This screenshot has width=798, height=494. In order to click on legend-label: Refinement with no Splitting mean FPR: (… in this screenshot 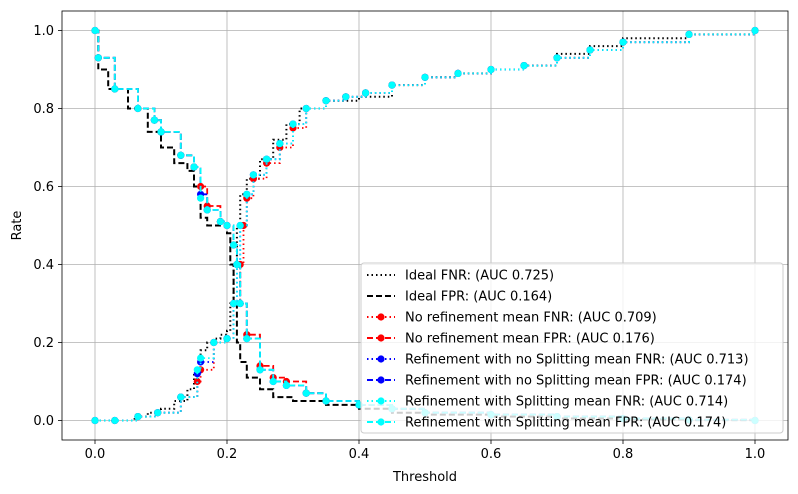, I will do `click(576, 381)`.